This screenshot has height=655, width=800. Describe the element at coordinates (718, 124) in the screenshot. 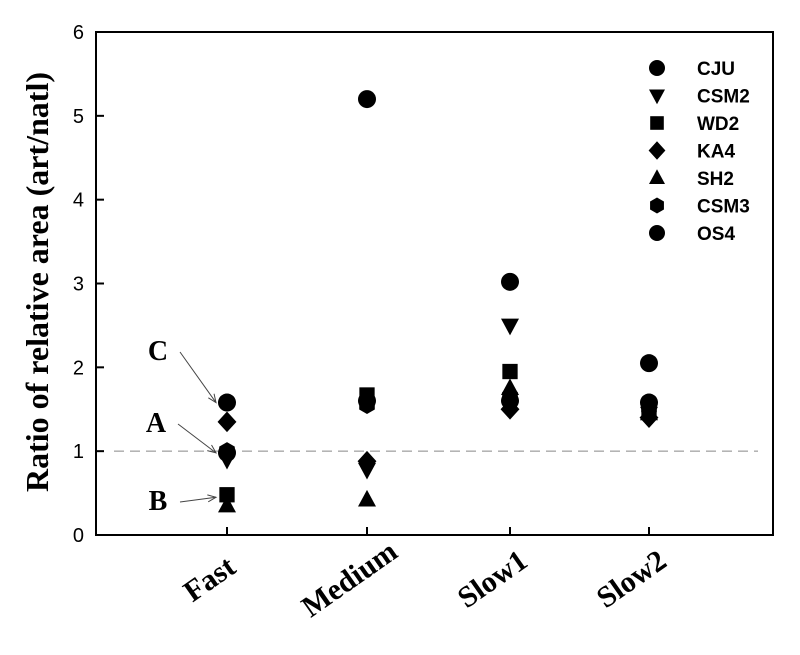

I see `legend-label-wd2: WD2` at that location.